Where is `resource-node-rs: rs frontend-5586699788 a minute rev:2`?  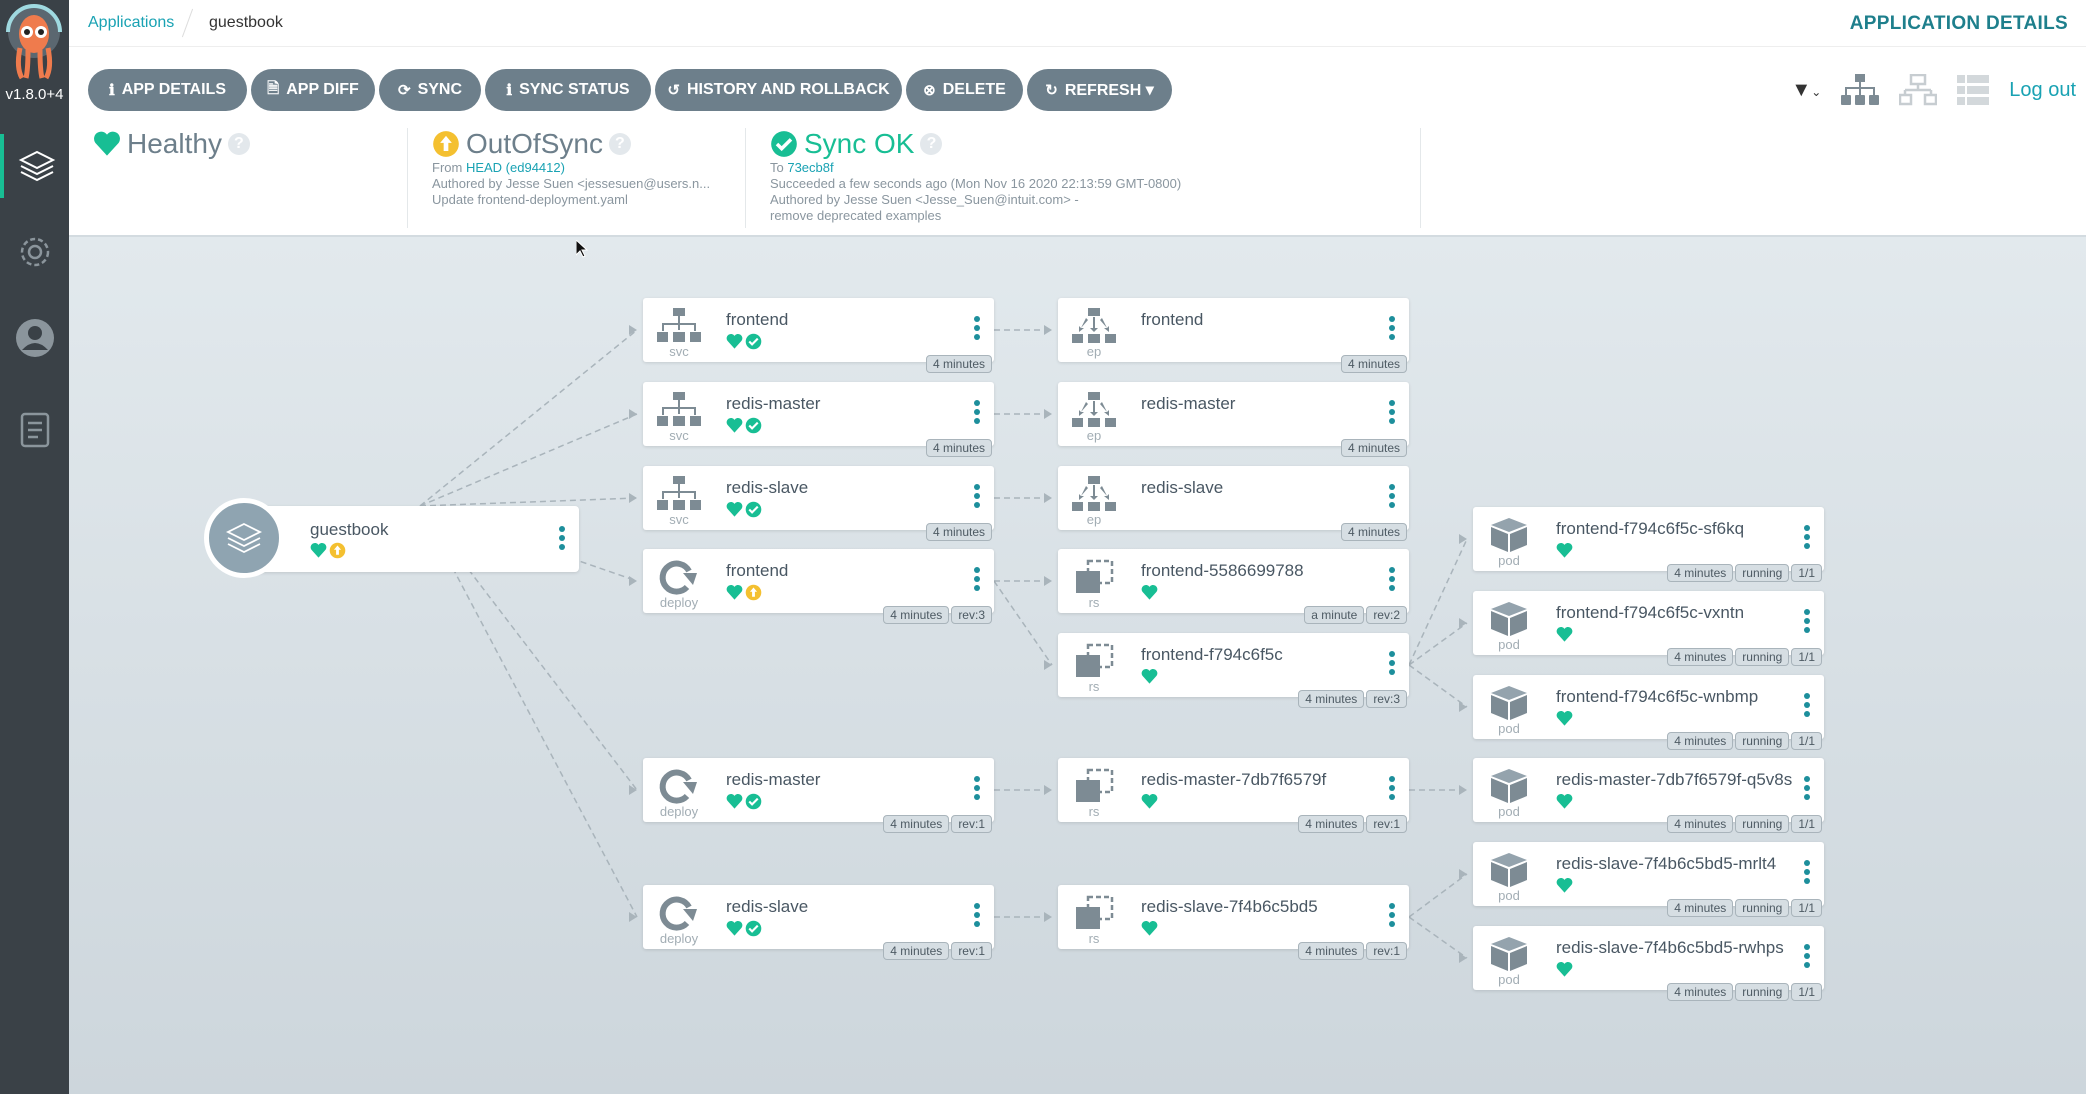
resource-node-rs: rs frontend-5586699788 a minute rev:2 is located at coordinates (1233, 586).